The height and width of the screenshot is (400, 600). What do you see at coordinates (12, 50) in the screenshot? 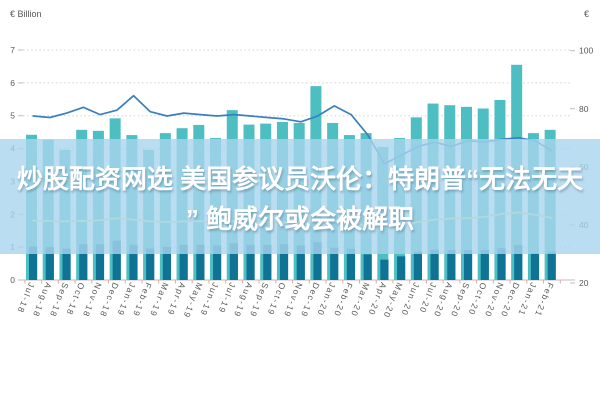
I see `left-axis-tick-label: 7` at bounding box center [12, 50].